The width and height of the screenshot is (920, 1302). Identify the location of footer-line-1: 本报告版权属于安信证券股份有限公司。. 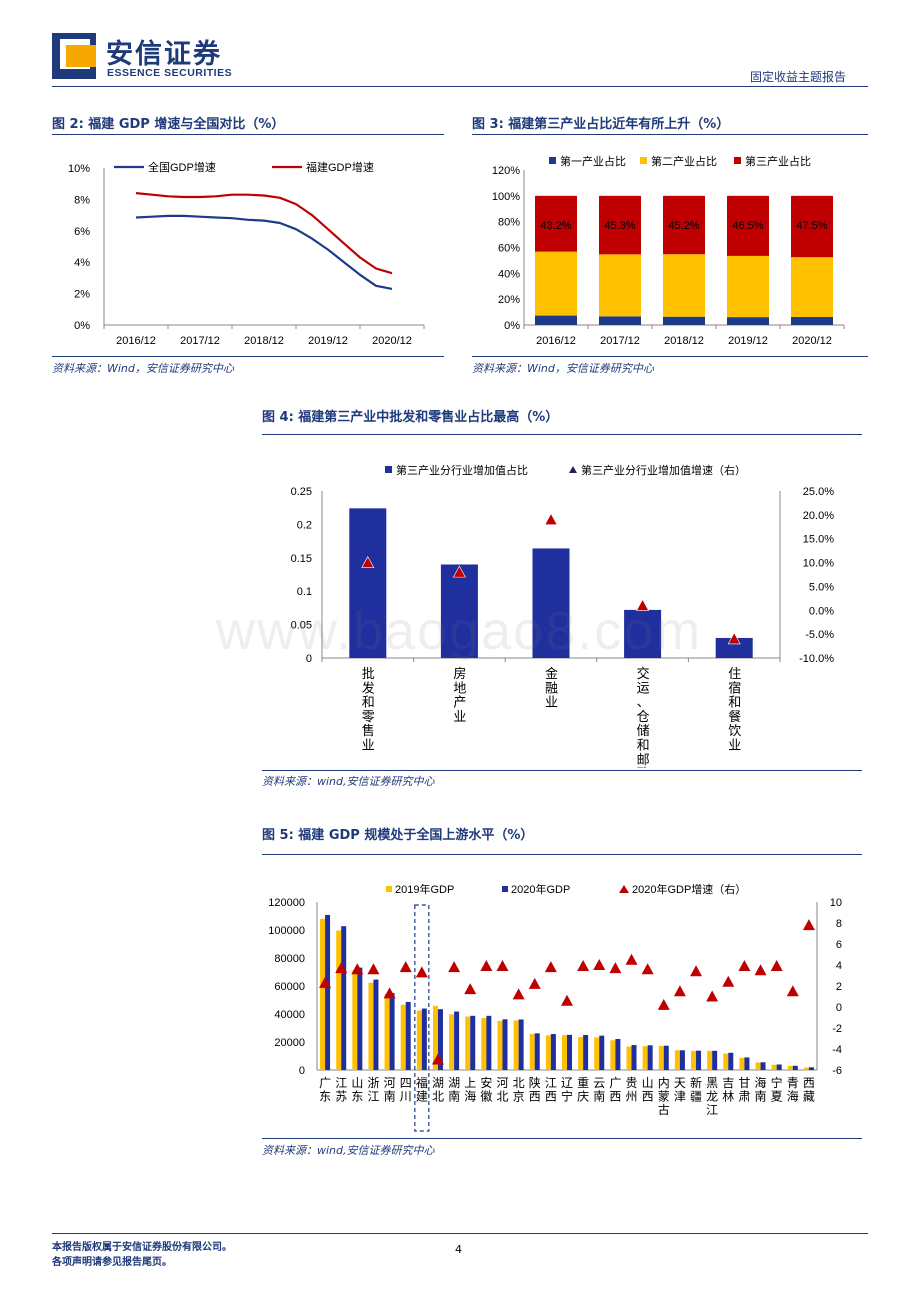
(142, 1247).